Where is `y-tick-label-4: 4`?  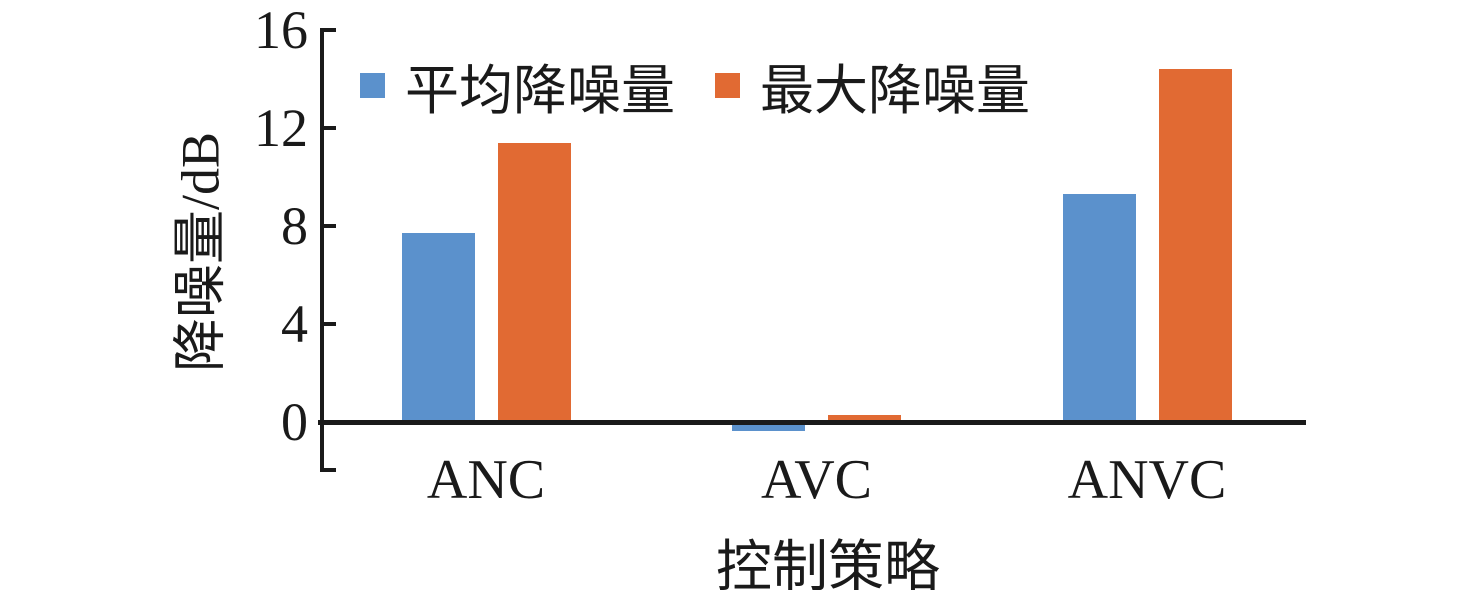
y-tick-label-4: 4 is located at coordinates (294, 324).